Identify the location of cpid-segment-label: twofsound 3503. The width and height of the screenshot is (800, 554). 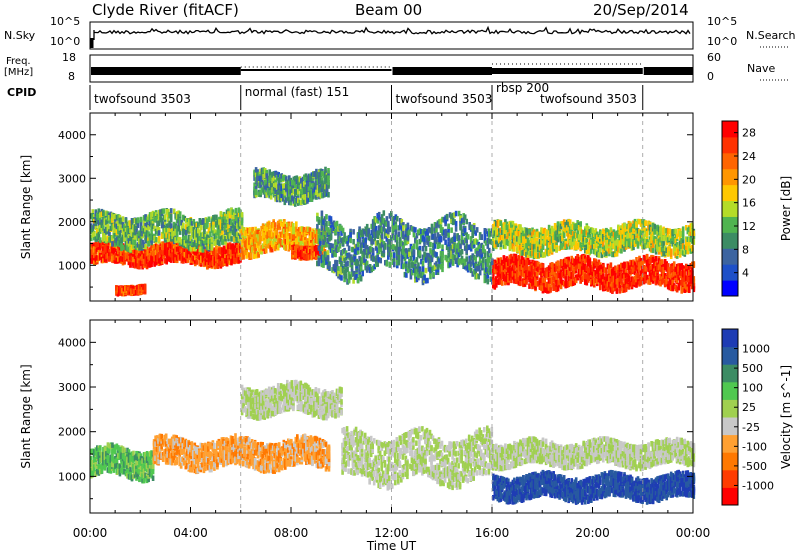
(142, 99).